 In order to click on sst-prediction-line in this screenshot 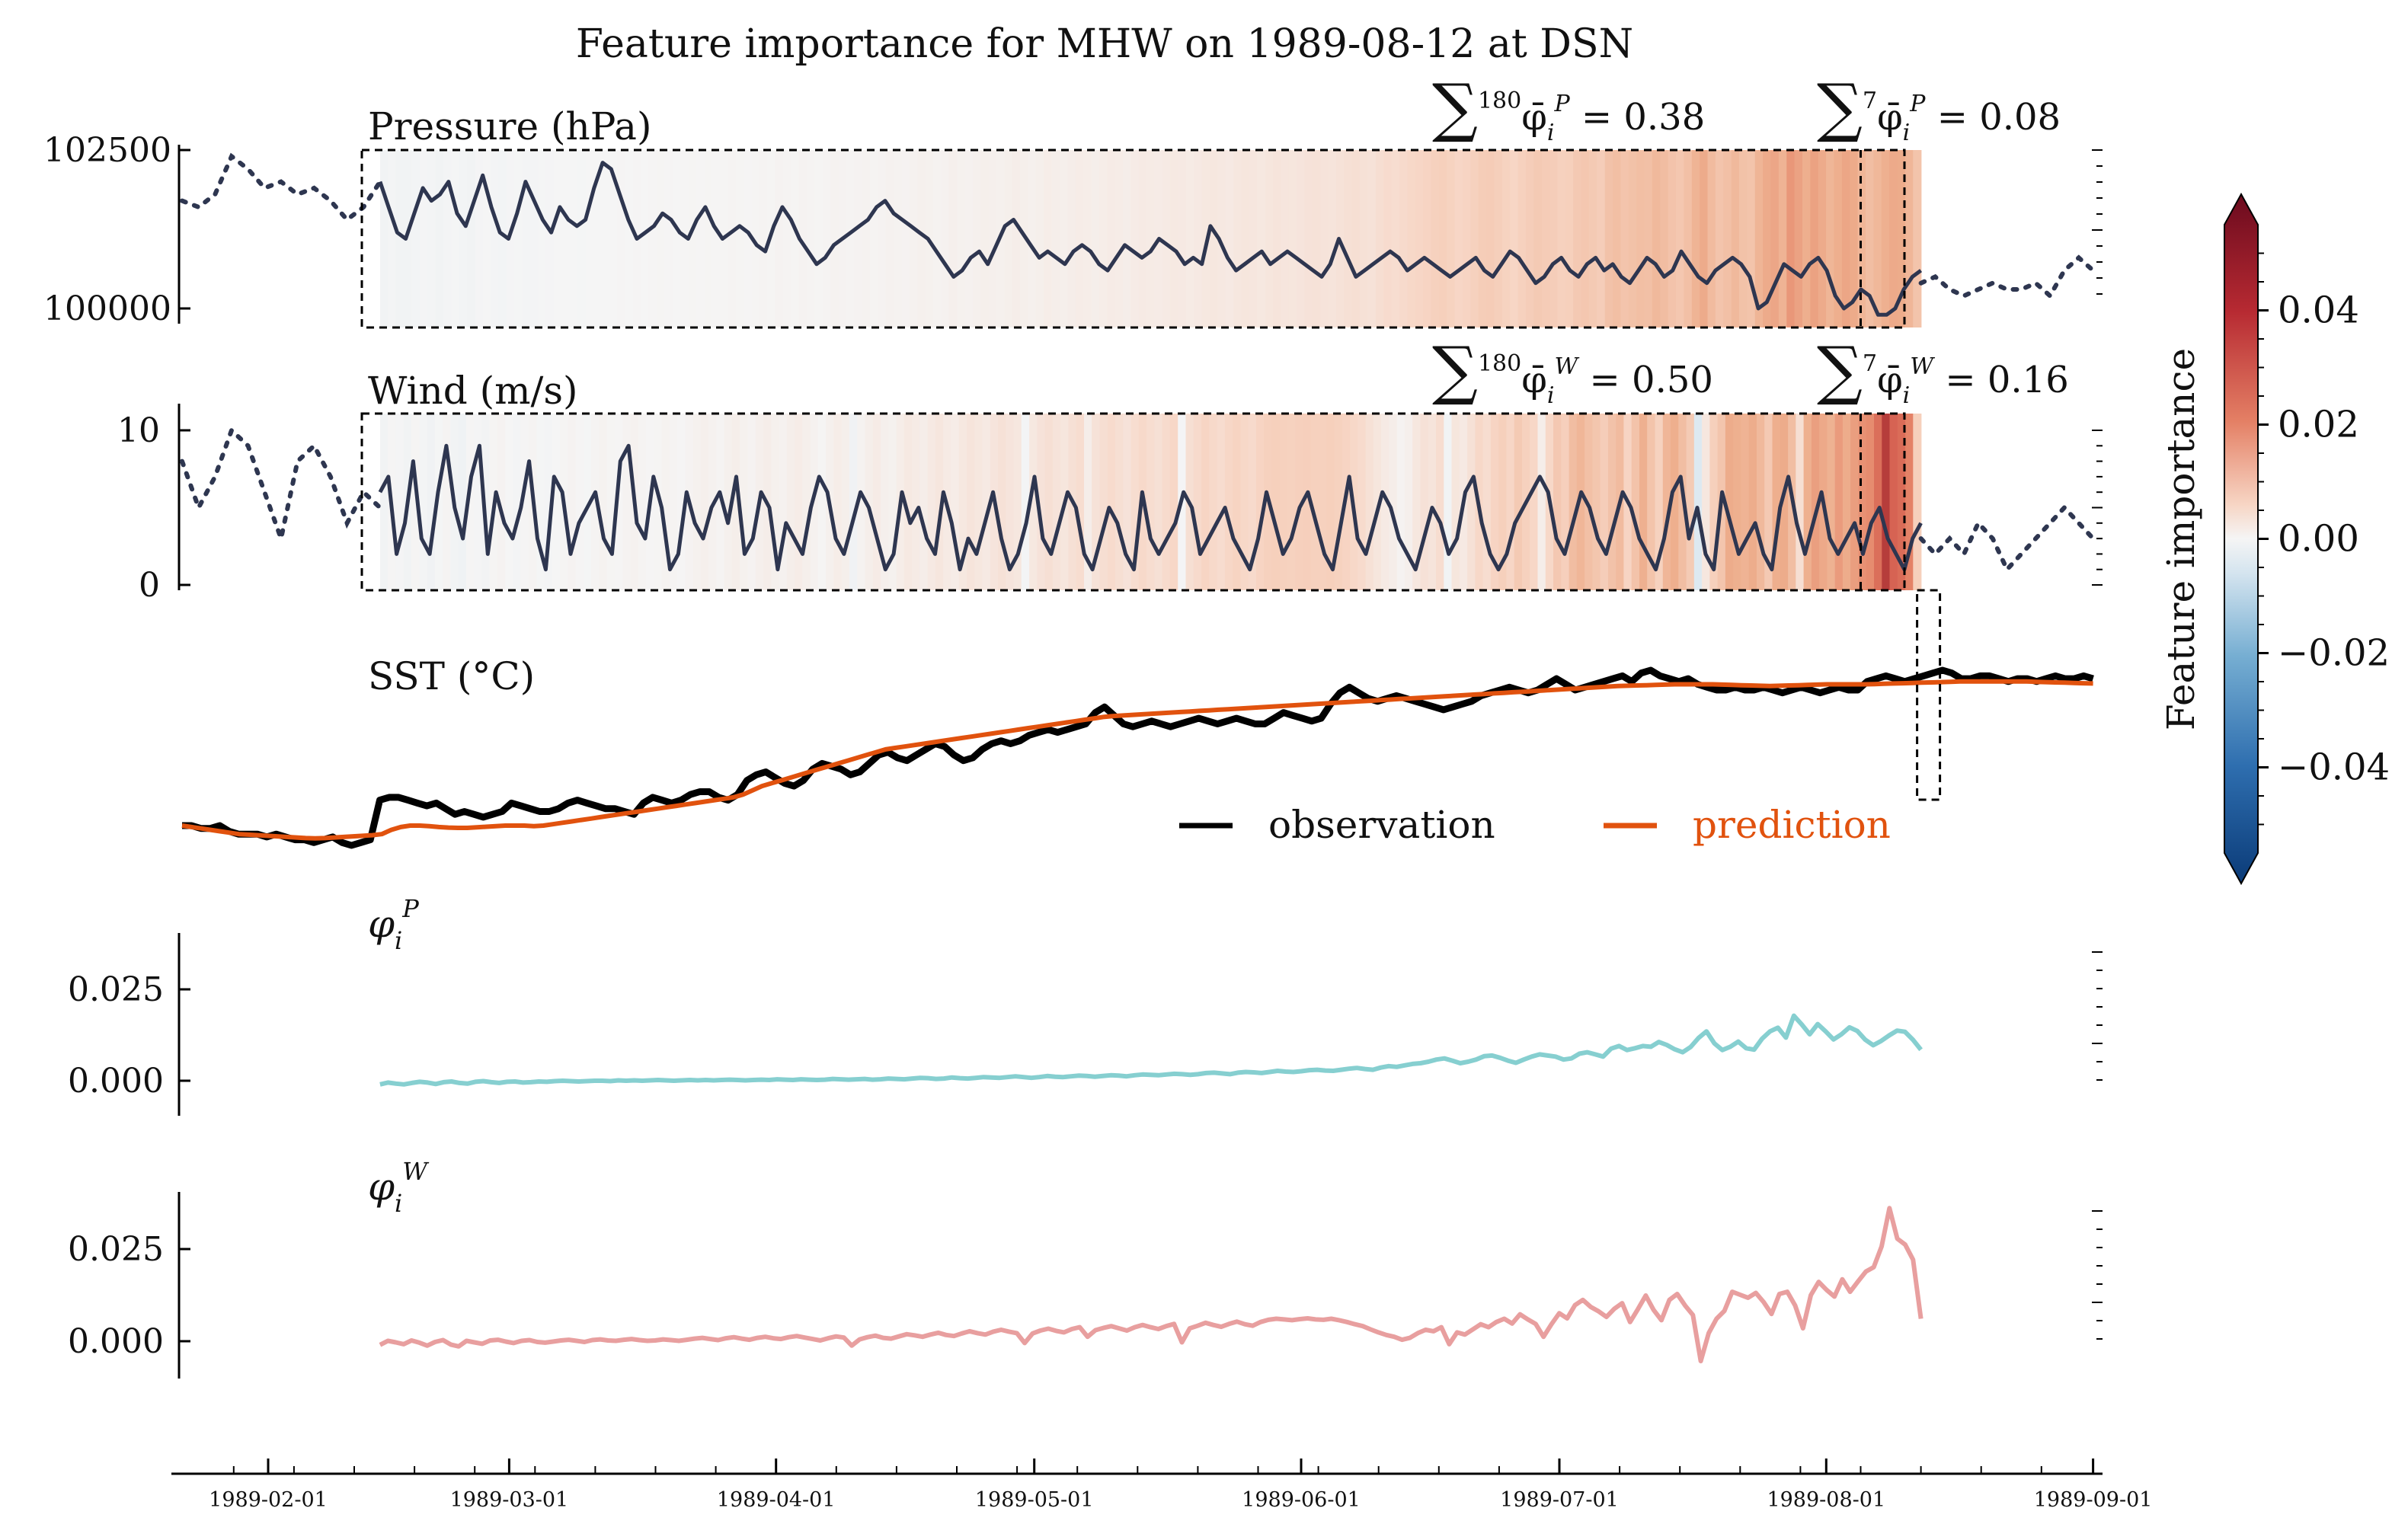, I will do `click(1137, 760)`.